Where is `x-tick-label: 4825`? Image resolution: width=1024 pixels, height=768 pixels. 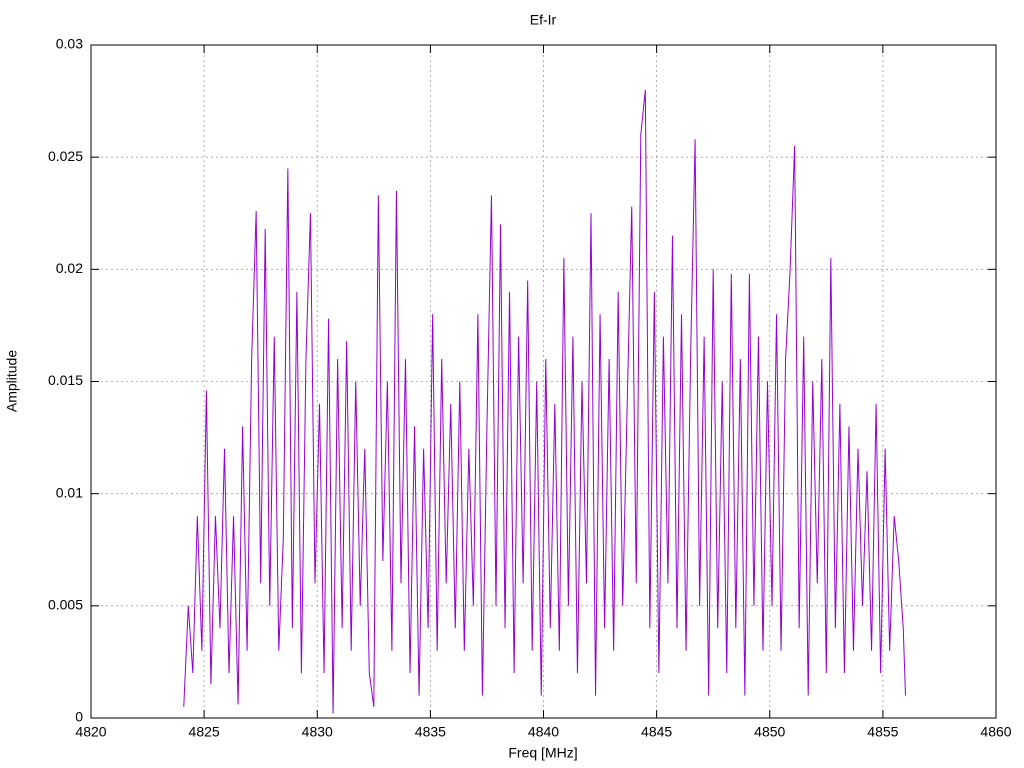 x-tick-label: 4825 is located at coordinates (204, 732).